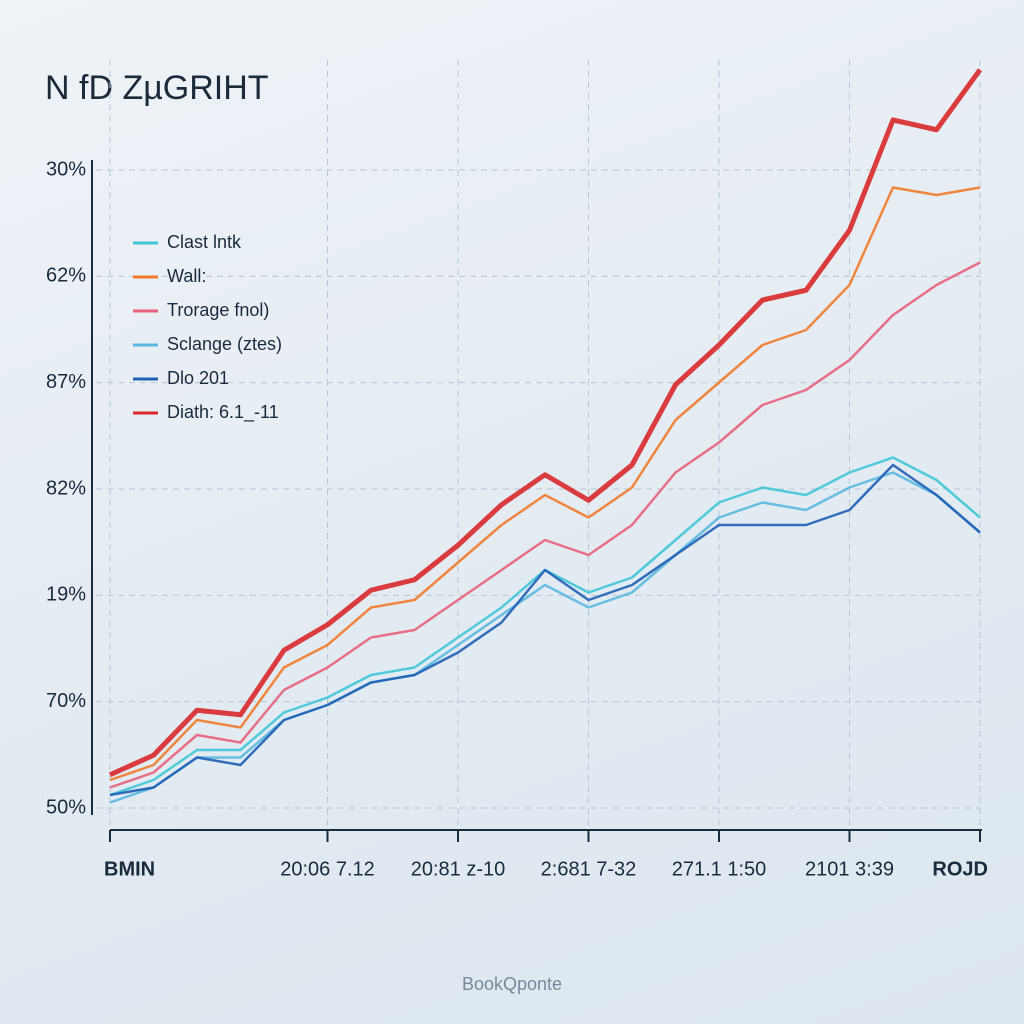 The width and height of the screenshot is (1024, 1024). I want to click on y-tick-label: 70%, so click(66, 701).